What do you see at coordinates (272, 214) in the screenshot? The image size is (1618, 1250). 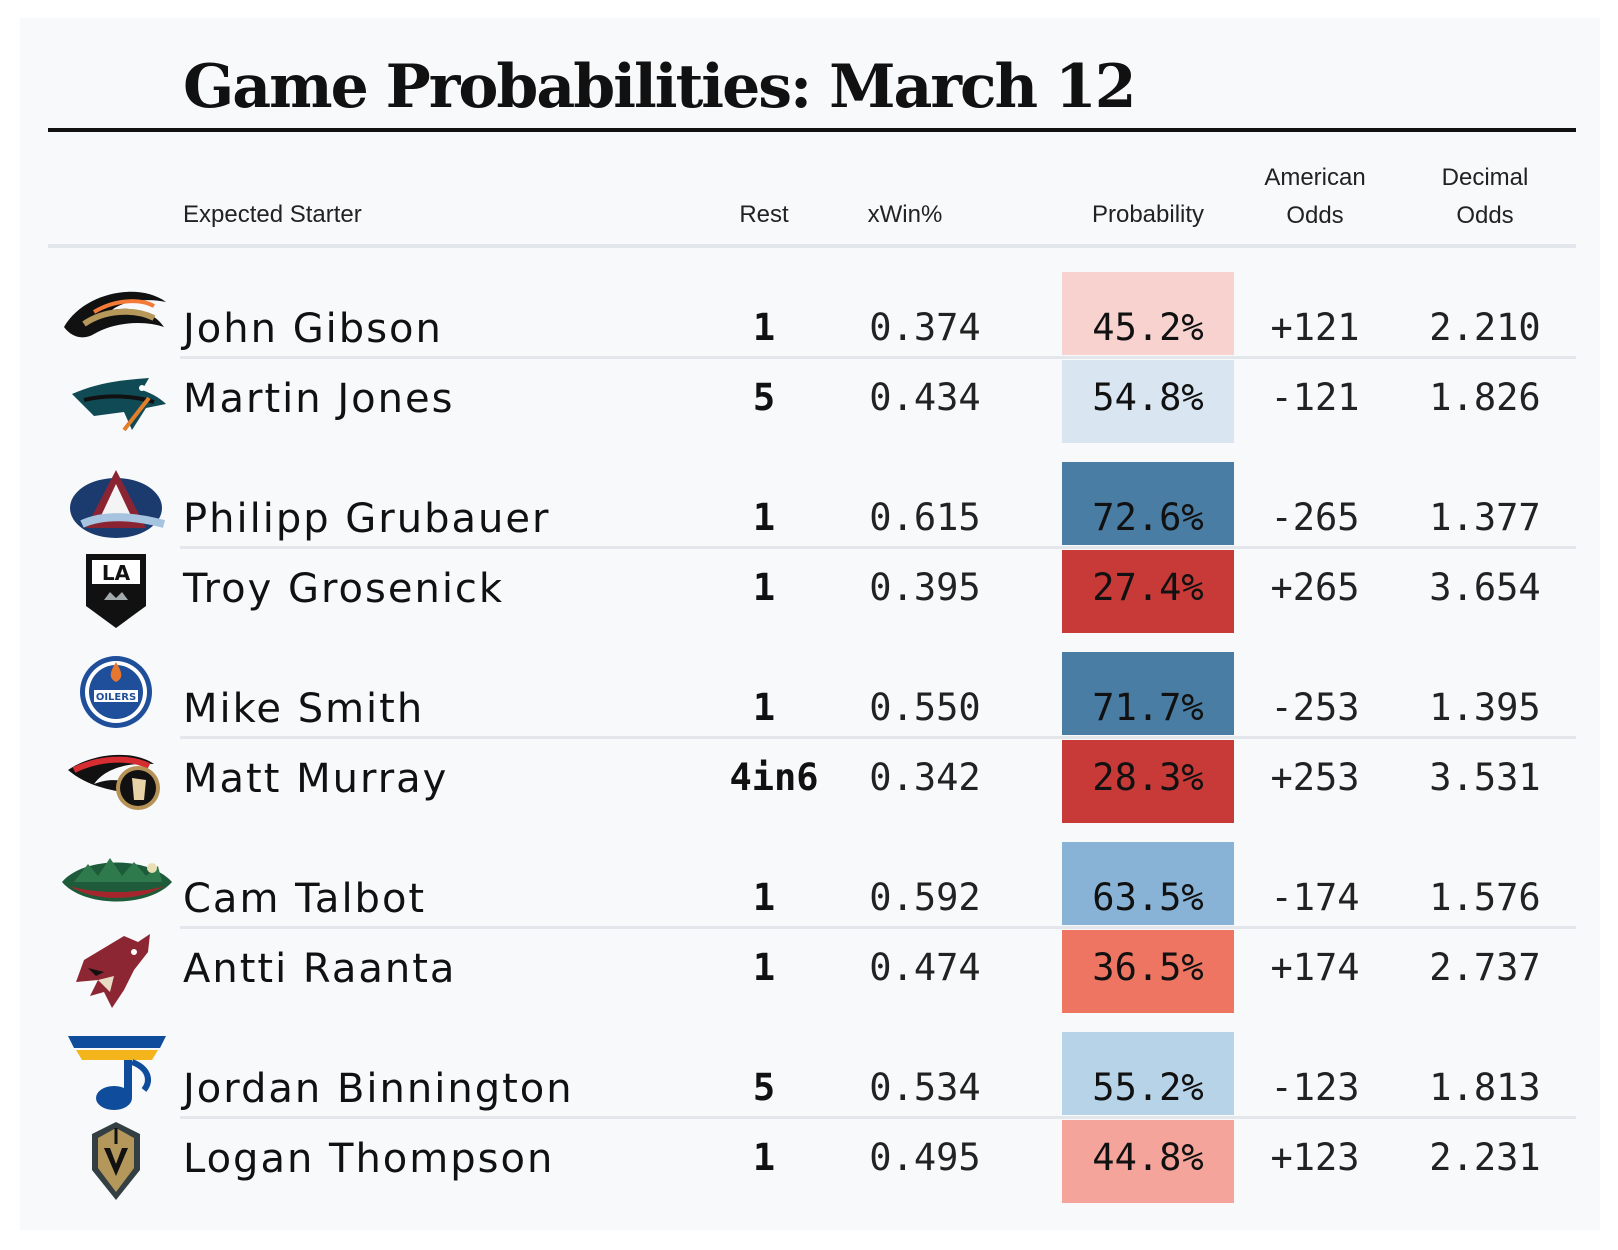 I see `header-expected-starter: Expected Starter` at bounding box center [272, 214].